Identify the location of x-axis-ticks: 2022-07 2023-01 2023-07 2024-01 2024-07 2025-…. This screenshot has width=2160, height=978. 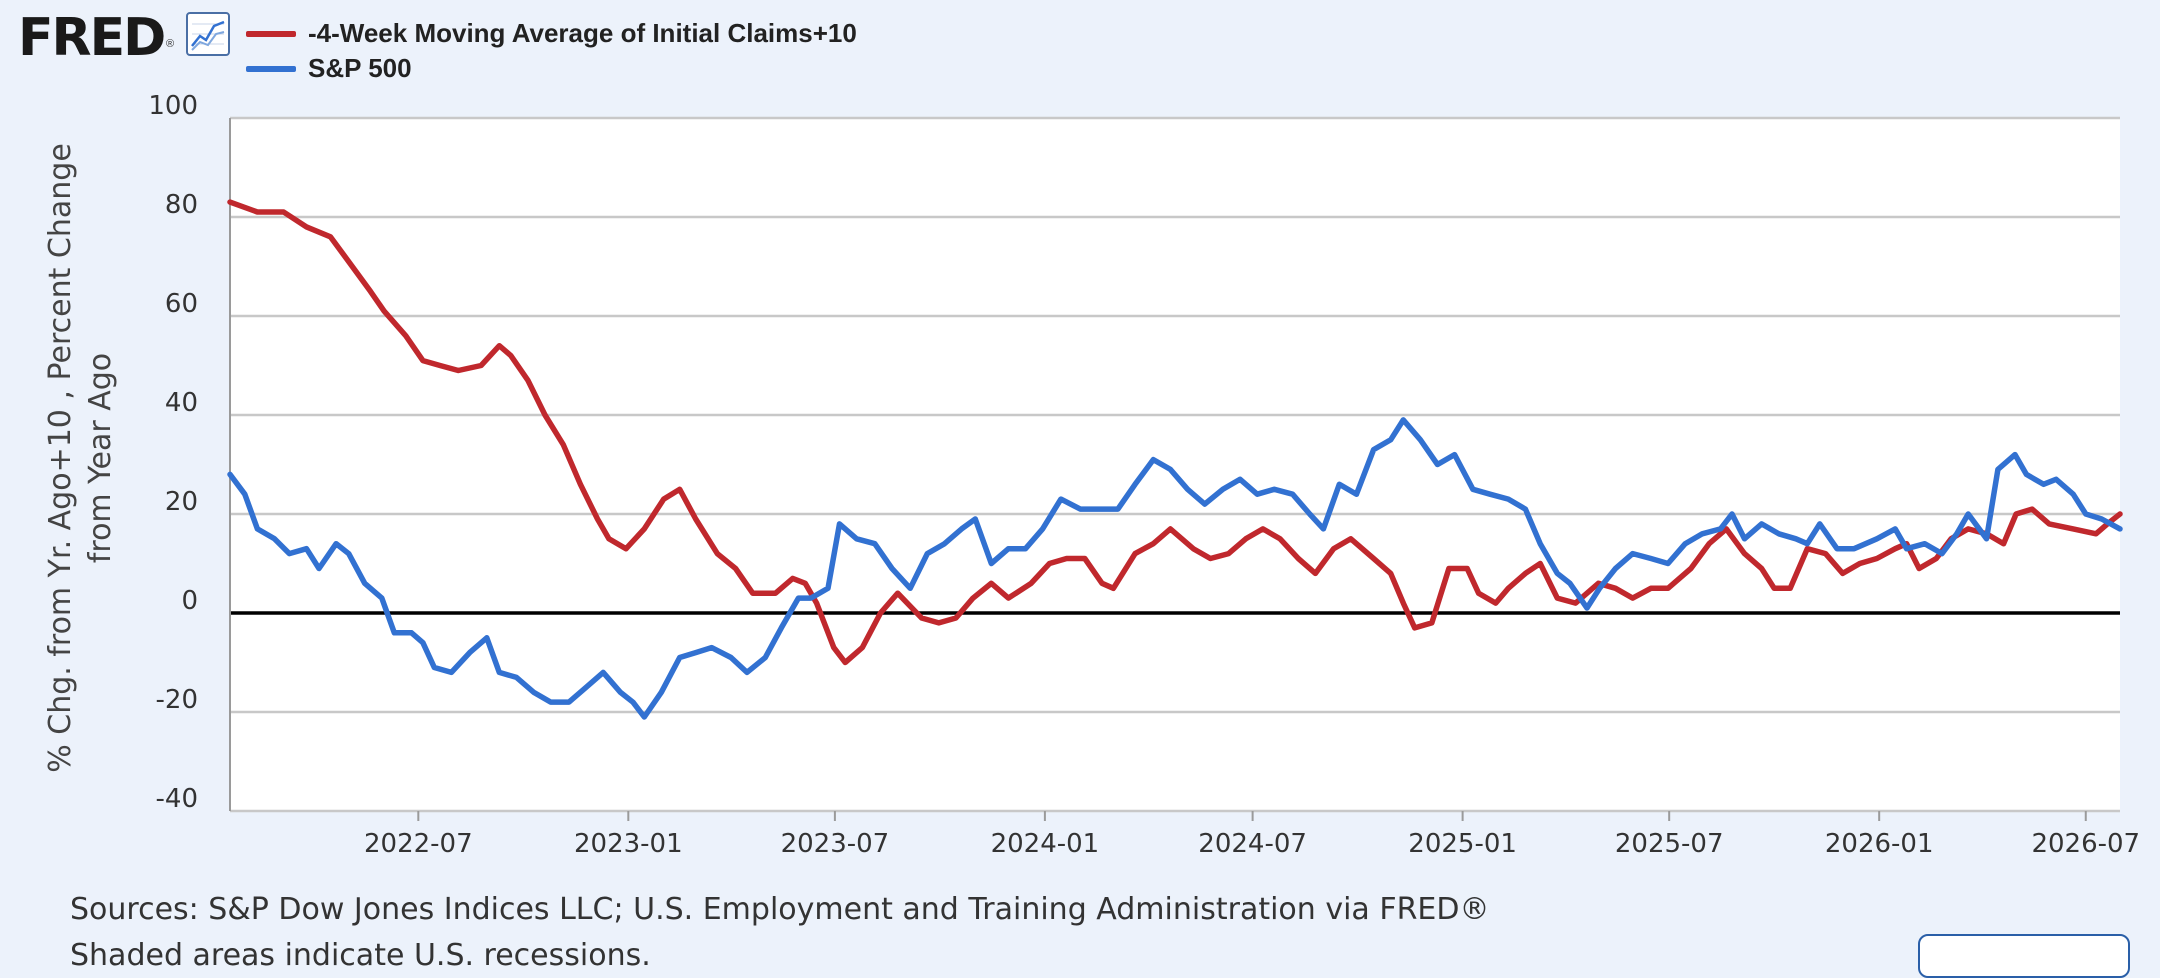
(1252, 835).